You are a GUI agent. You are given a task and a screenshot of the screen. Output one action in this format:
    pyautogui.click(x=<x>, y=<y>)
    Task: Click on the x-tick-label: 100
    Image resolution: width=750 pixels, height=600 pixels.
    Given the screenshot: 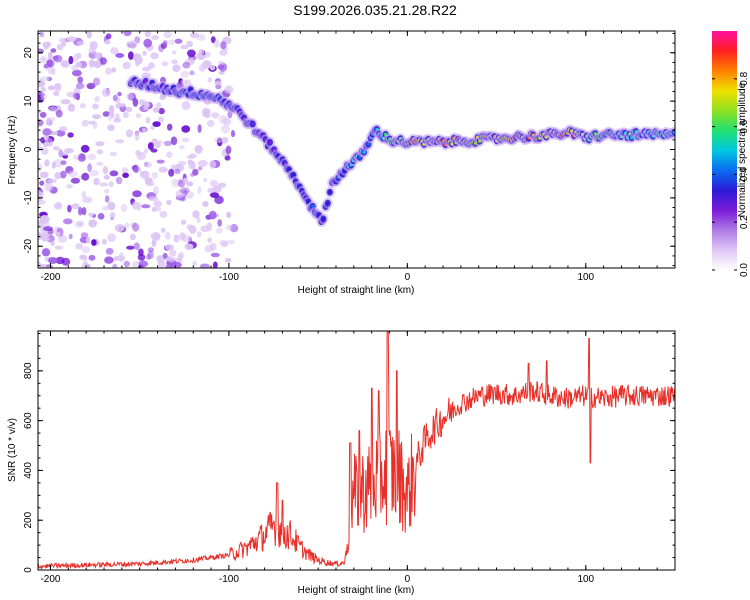 What is the action you would take?
    pyautogui.click(x=585, y=277)
    